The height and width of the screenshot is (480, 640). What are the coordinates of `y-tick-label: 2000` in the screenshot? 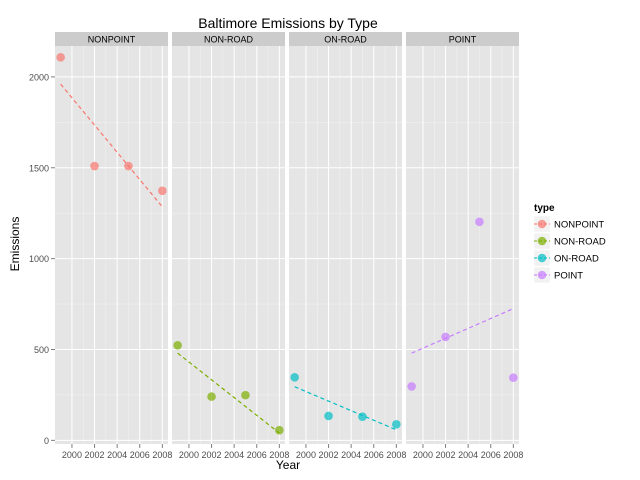 It's located at (39, 77).